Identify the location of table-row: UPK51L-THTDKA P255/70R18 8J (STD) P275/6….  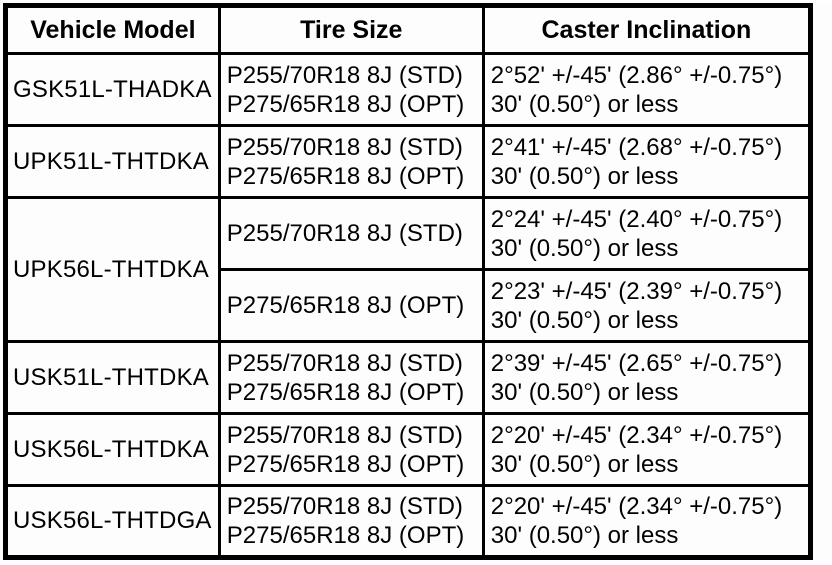
(408, 161).